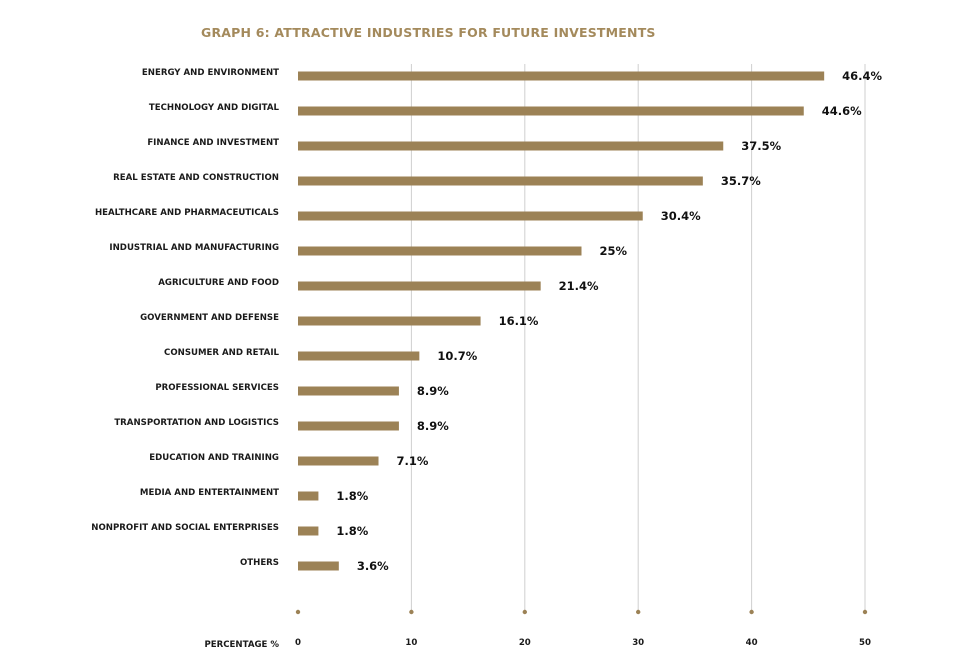 Image resolution: width=965 pixels, height=668 pixels. What do you see at coordinates (185, 528) in the screenshot?
I see `category-label: NONPROFIT AND SOCIAL ENTERPRISES` at bounding box center [185, 528].